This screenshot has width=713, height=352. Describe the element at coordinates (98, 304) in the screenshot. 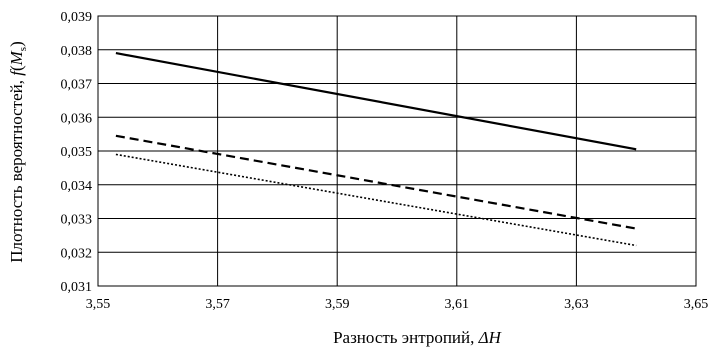

I see `x-tick-label: 3,55` at that location.